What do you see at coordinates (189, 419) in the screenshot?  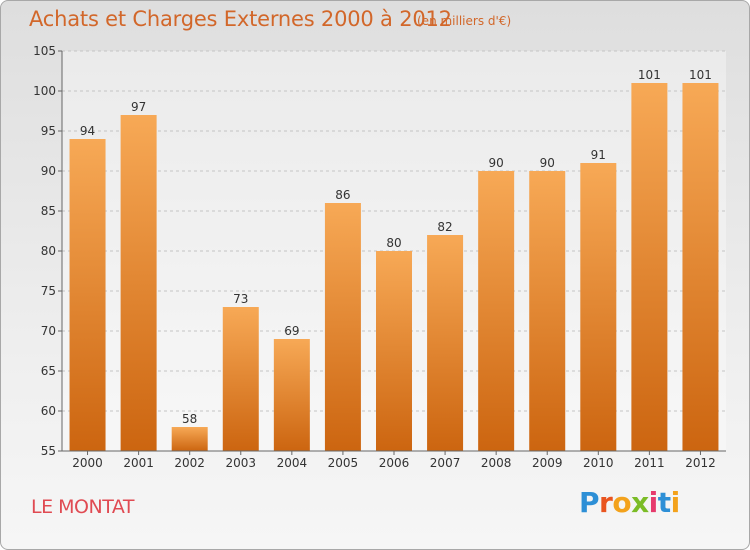 I see `bar-value-label: 58` at bounding box center [189, 419].